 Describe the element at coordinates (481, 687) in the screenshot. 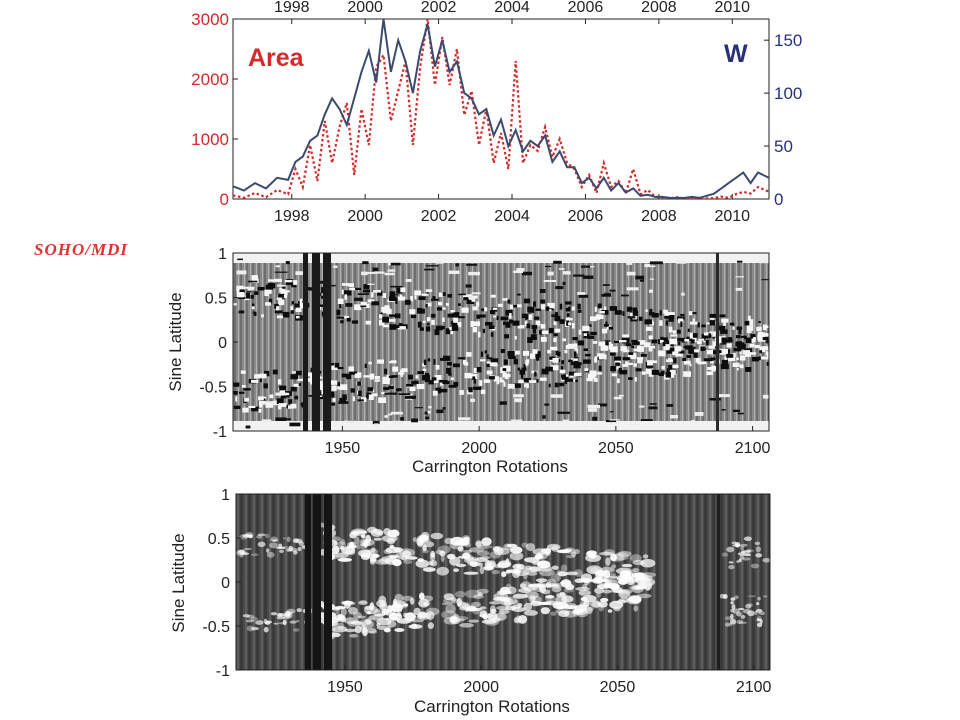

I see `x-tick-label: 2000` at that location.